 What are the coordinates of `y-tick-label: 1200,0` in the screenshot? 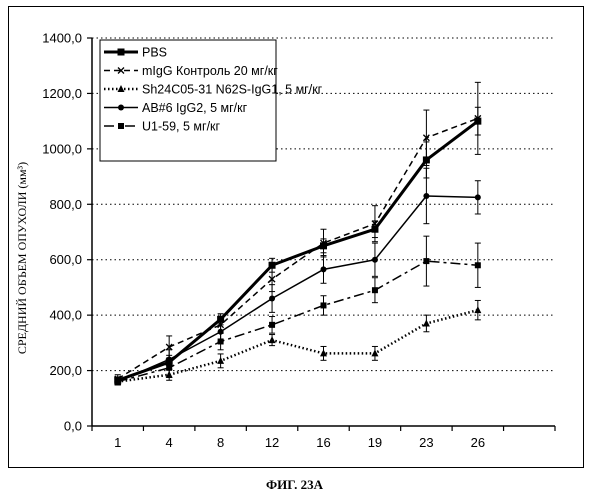 It's located at (62, 93).